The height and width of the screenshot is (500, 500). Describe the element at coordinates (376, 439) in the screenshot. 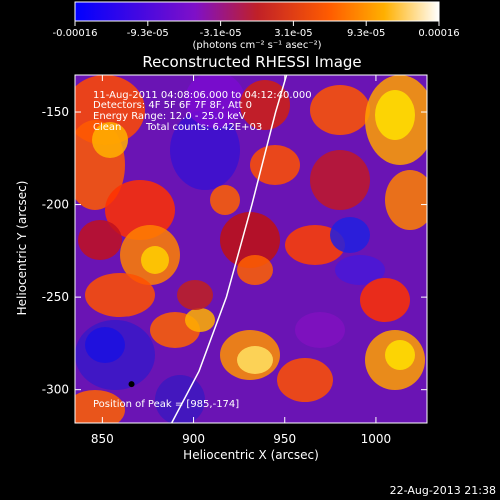

I see `x-tick-label: 1000` at that location.